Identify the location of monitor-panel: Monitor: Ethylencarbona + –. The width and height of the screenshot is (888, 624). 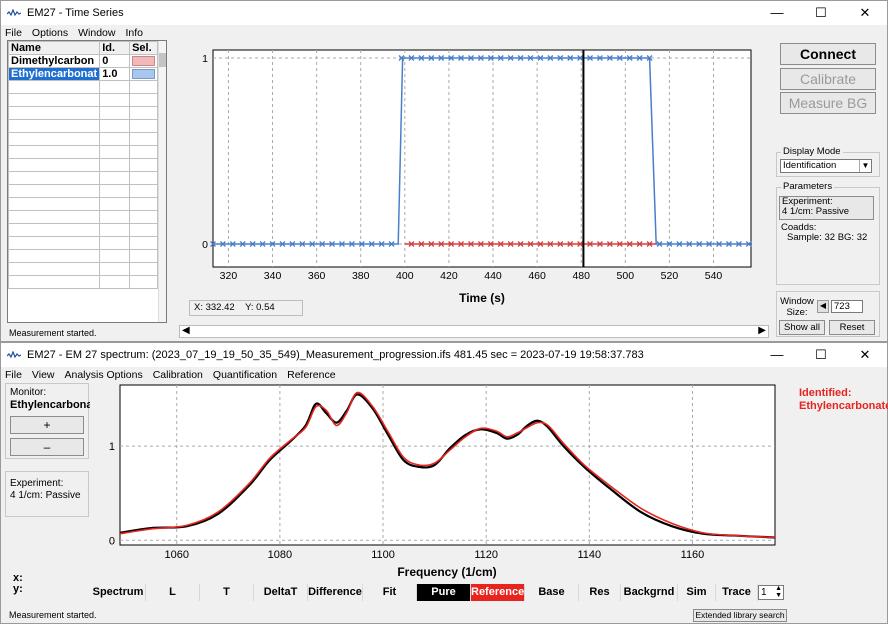
(47, 421).